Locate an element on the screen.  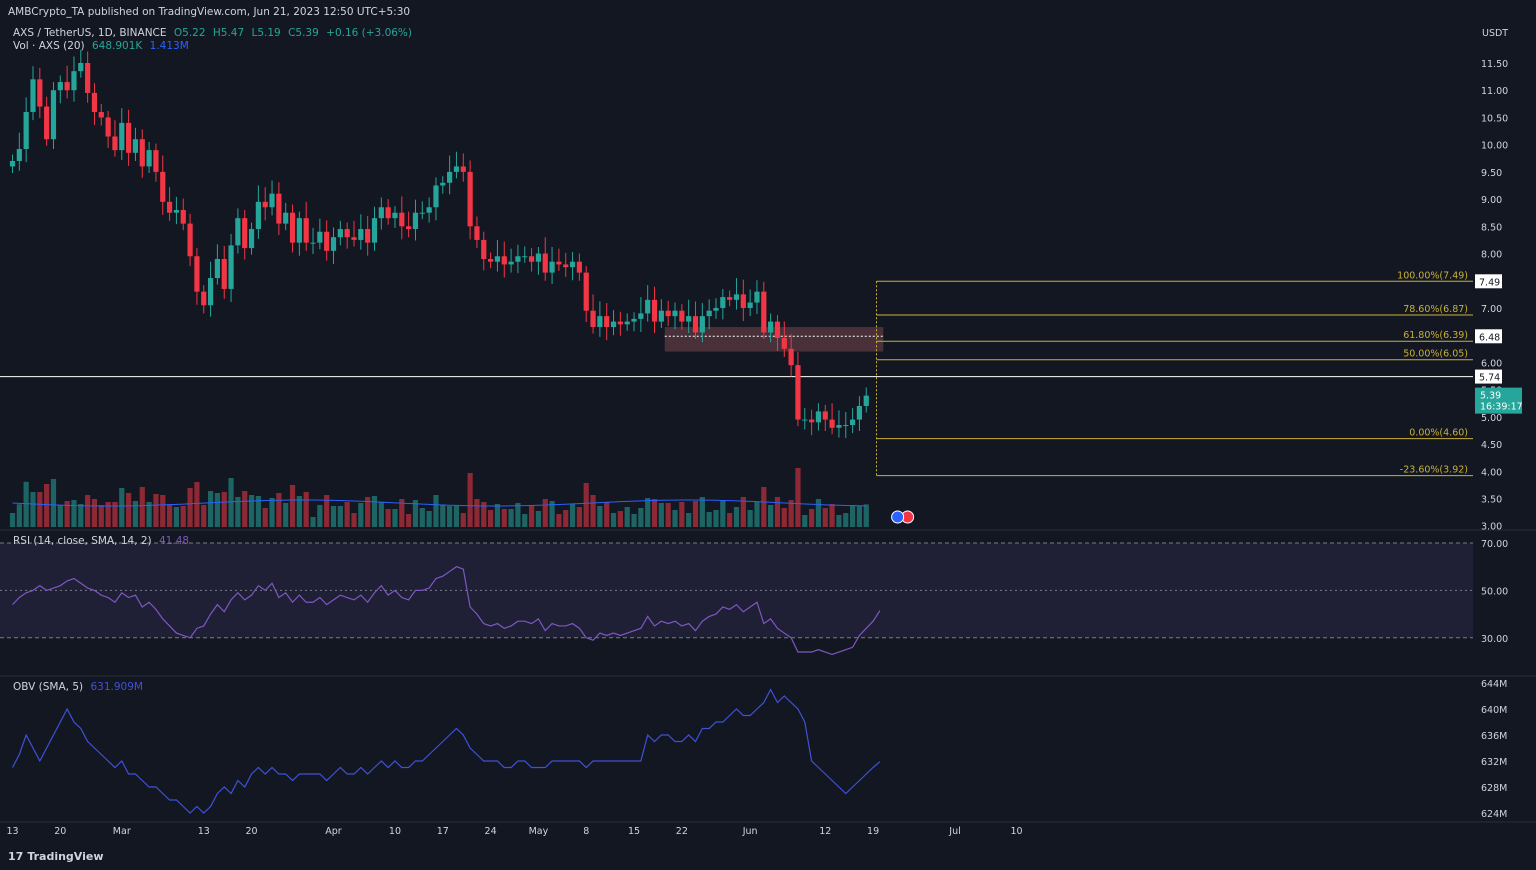
time-tick-label: 17 is located at coordinates (443, 831).